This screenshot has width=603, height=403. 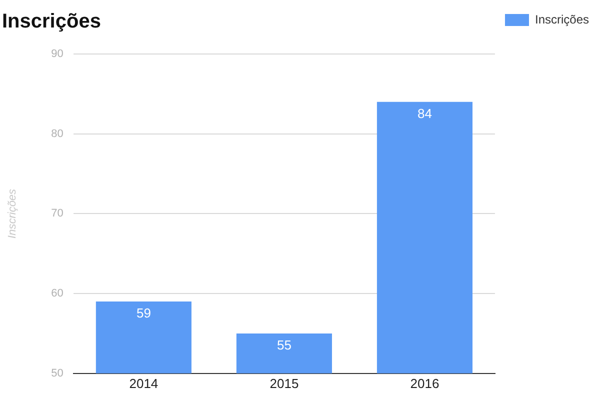 What do you see at coordinates (57, 214) in the screenshot?
I see `y-tick-label: 70` at bounding box center [57, 214].